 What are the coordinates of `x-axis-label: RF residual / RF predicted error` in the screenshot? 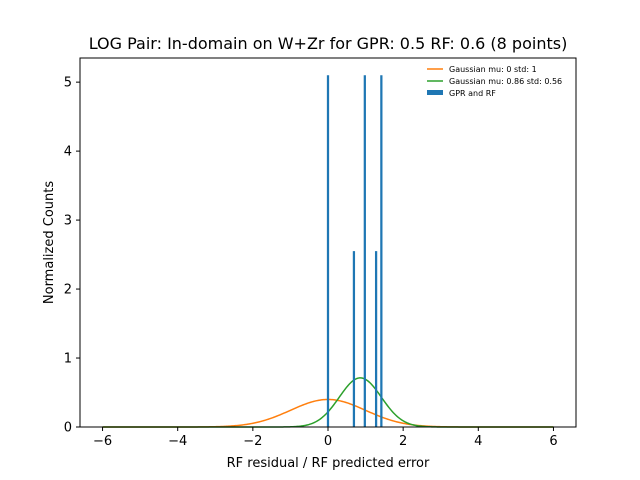 It's located at (328, 463).